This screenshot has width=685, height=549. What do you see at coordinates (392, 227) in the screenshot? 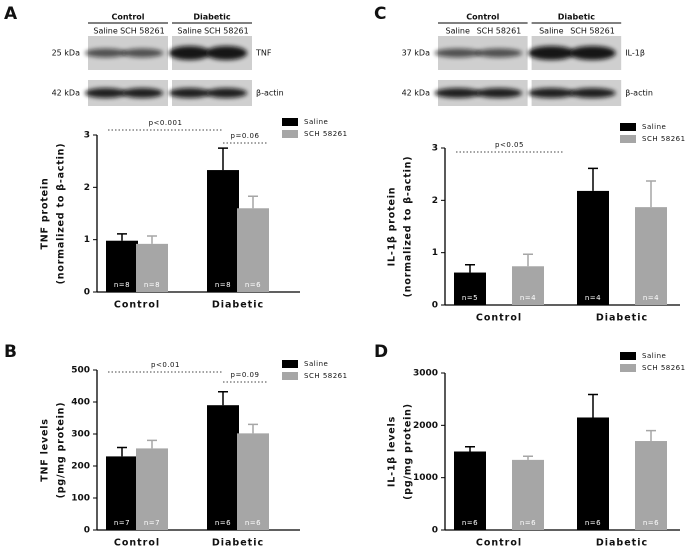
I see `y-axis-label: IL-1β protein` at bounding box center [392, 227].